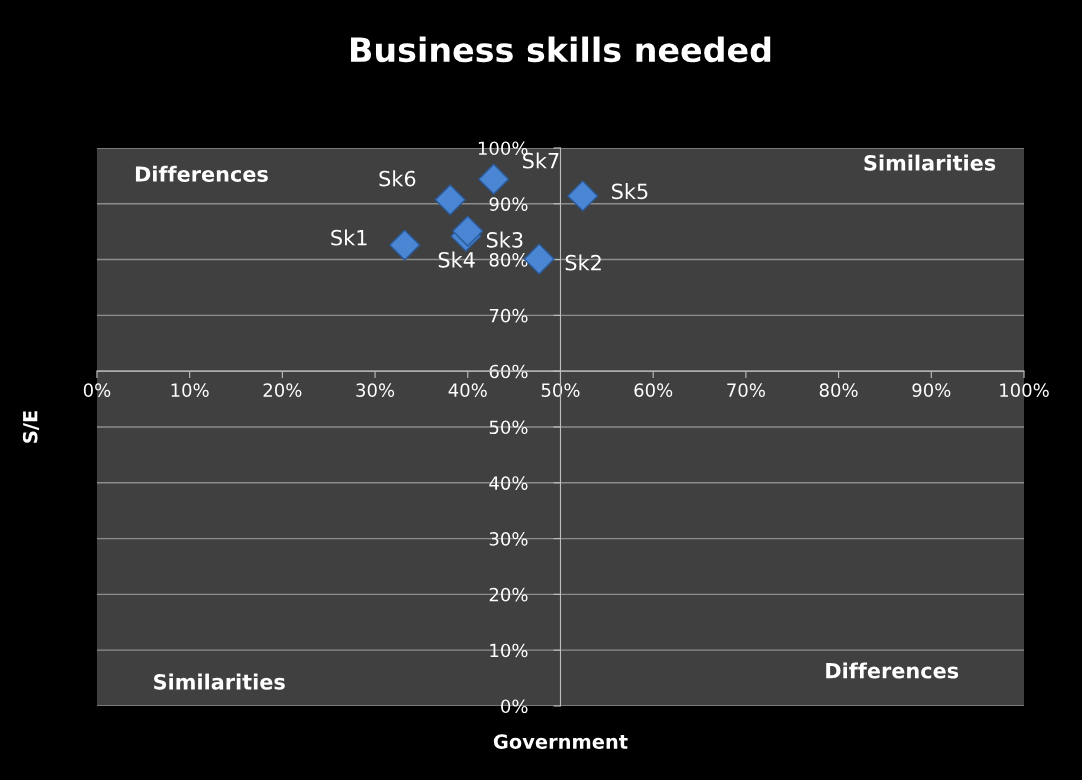 This screenshot has height=780, width=1082. What do you see at coordinates (349, 237) in the screenshot?
I see `data-label: Sk1` at bounding box center [349, 237].